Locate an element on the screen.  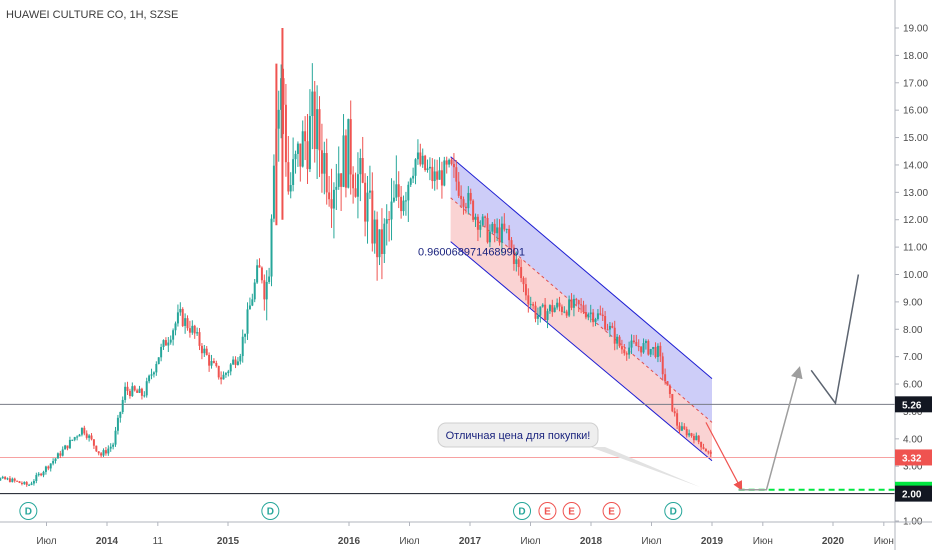
projection-grey-arrow is located at coordinates (770, 428).